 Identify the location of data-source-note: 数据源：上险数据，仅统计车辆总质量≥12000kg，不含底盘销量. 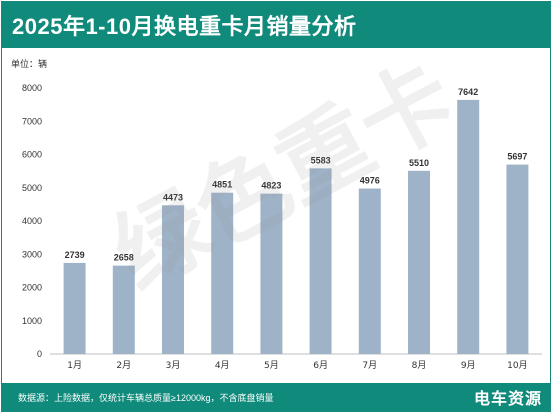
(146, 397).